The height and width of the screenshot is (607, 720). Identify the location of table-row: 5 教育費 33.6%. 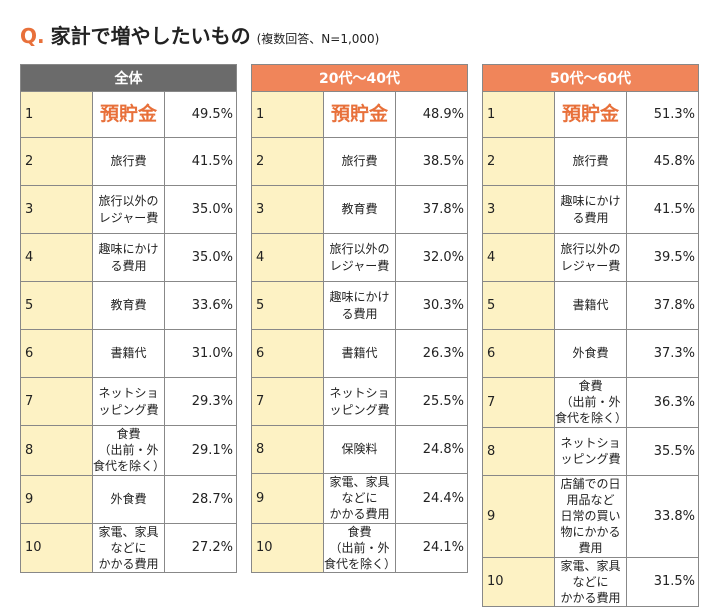
(128, 305).